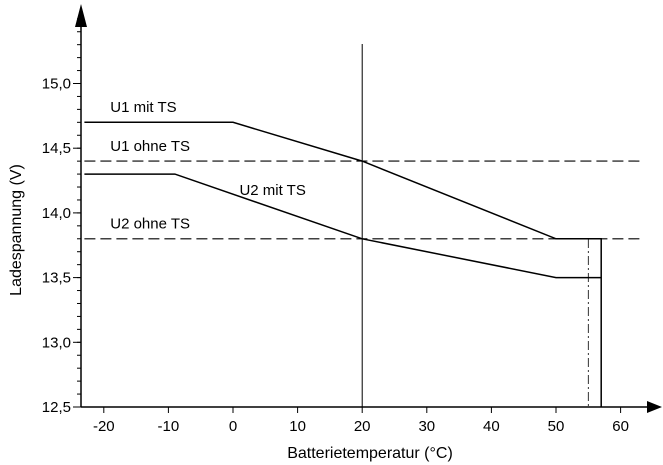 This screenshot has height=465, width=663. Describe the element at coordinates (150, 223) in the screenshot. I see `series-label-u2-ohne-ts: U2 ohne TS` at that location.